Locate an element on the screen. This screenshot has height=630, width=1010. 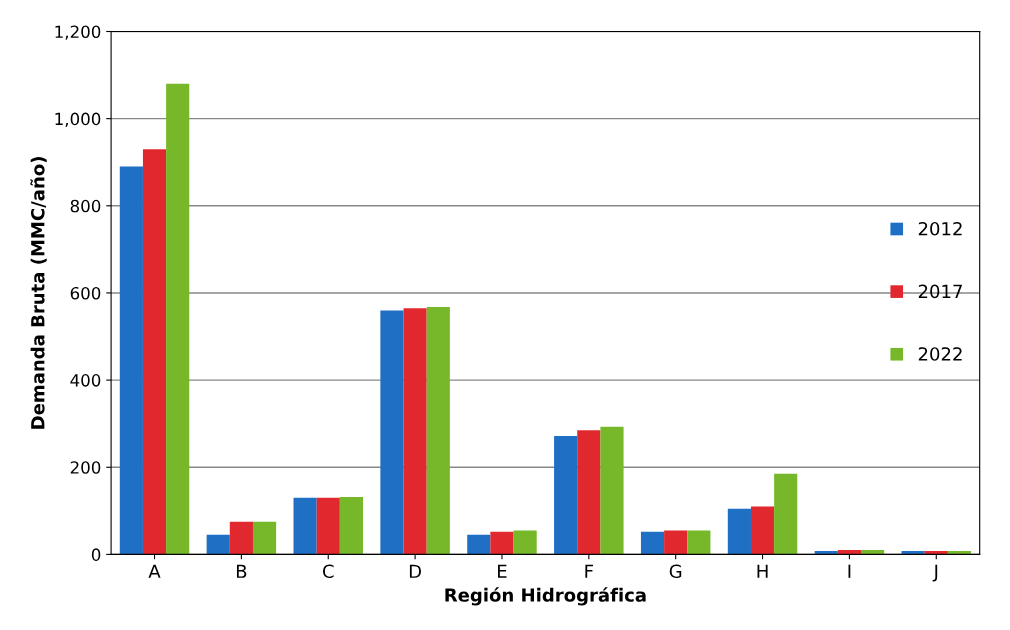
x-tick-label: H is located at coordinates (762, 571).